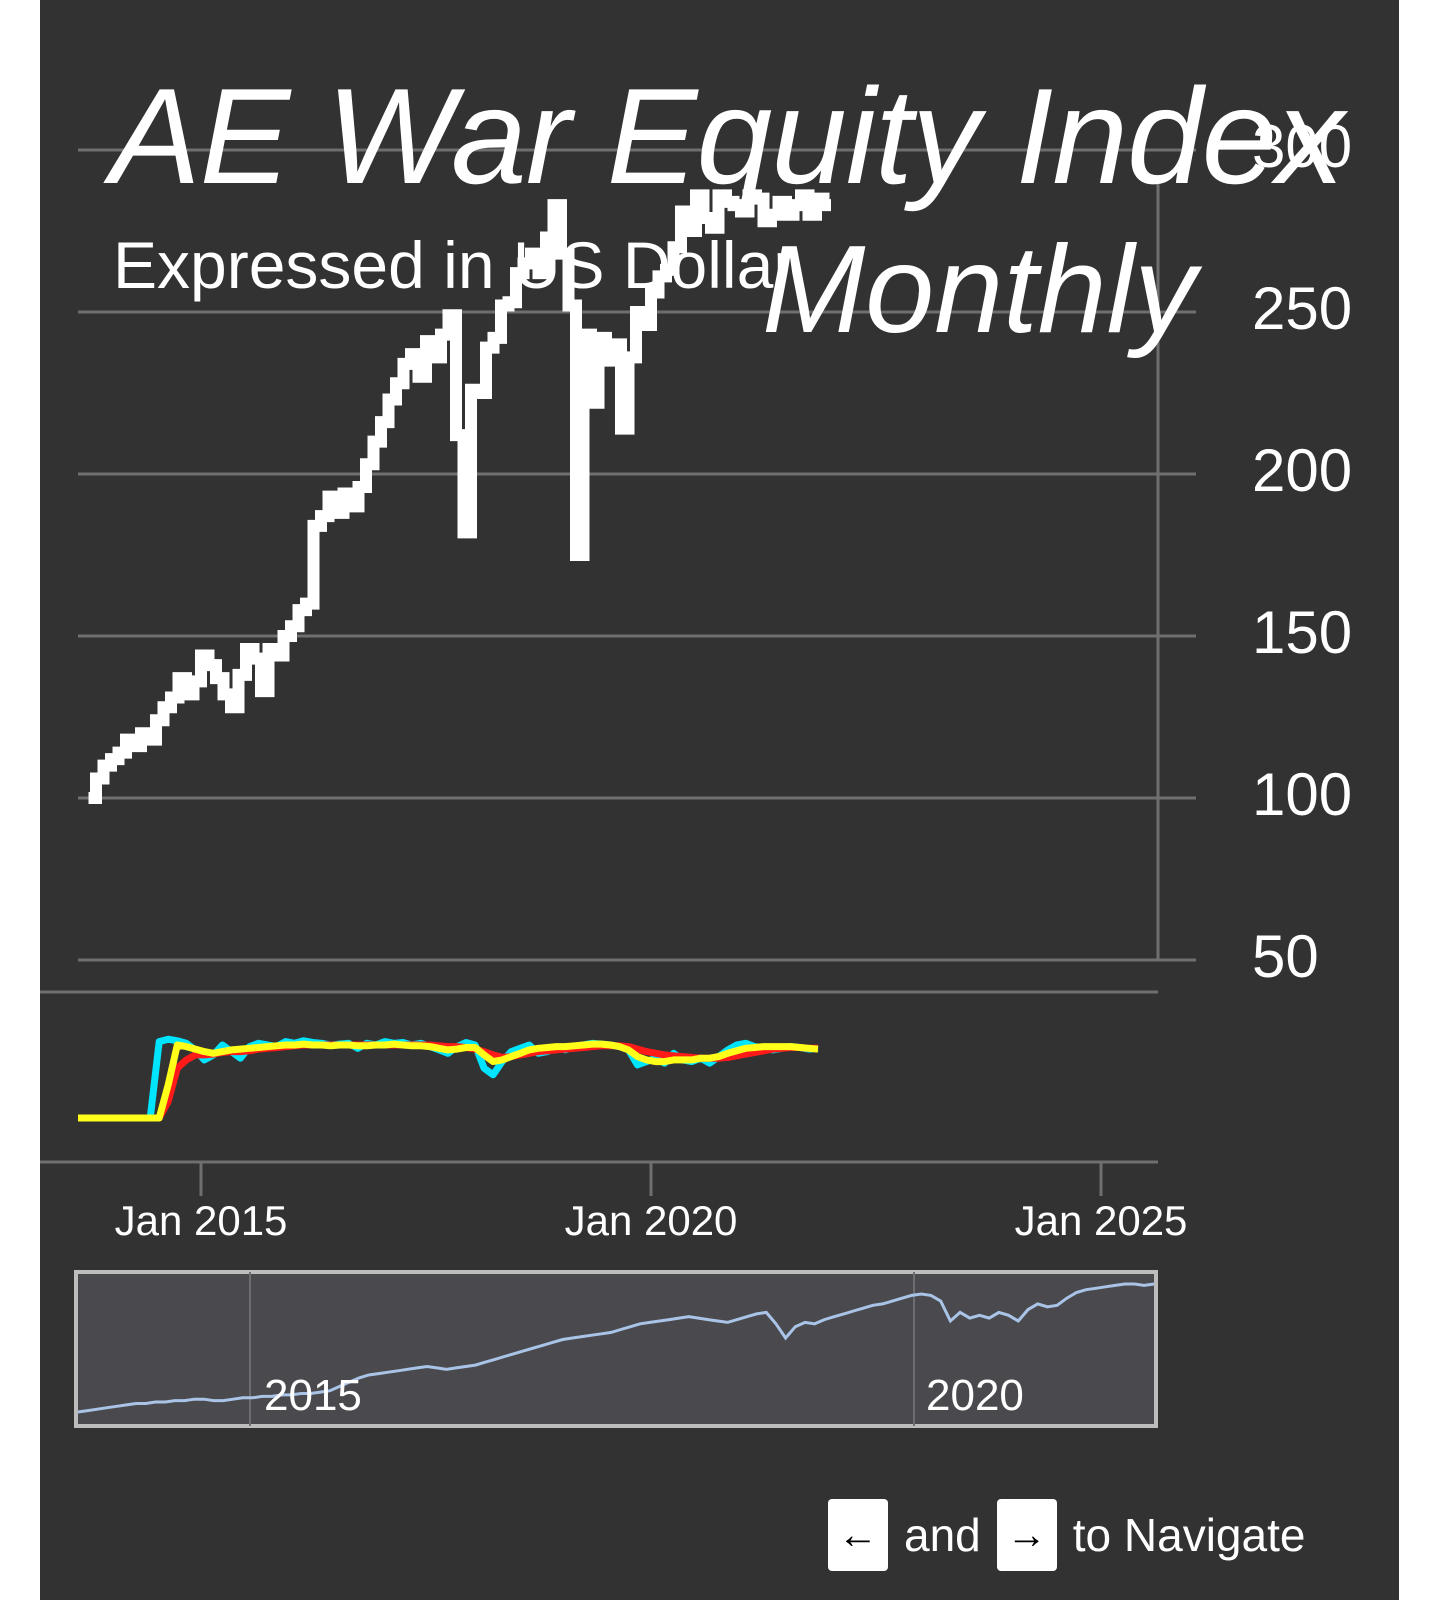 The width and height of the screenshot is (1439, 1615). What do you see at coordinates (942, 1535) in the screenshot?
I see `hint-conjunction: and` at bounding box center [942, 1535].